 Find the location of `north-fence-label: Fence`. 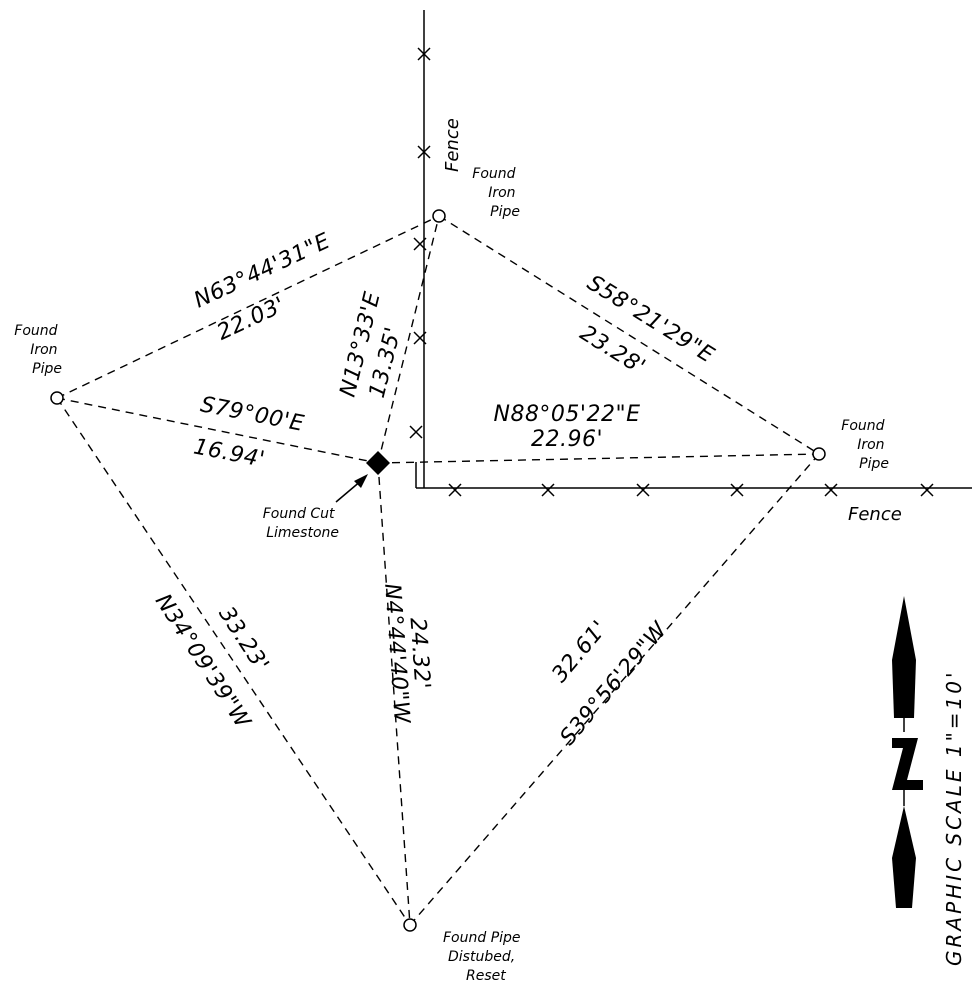

north-fence-label: Fence is located at coordinates (452, 145).